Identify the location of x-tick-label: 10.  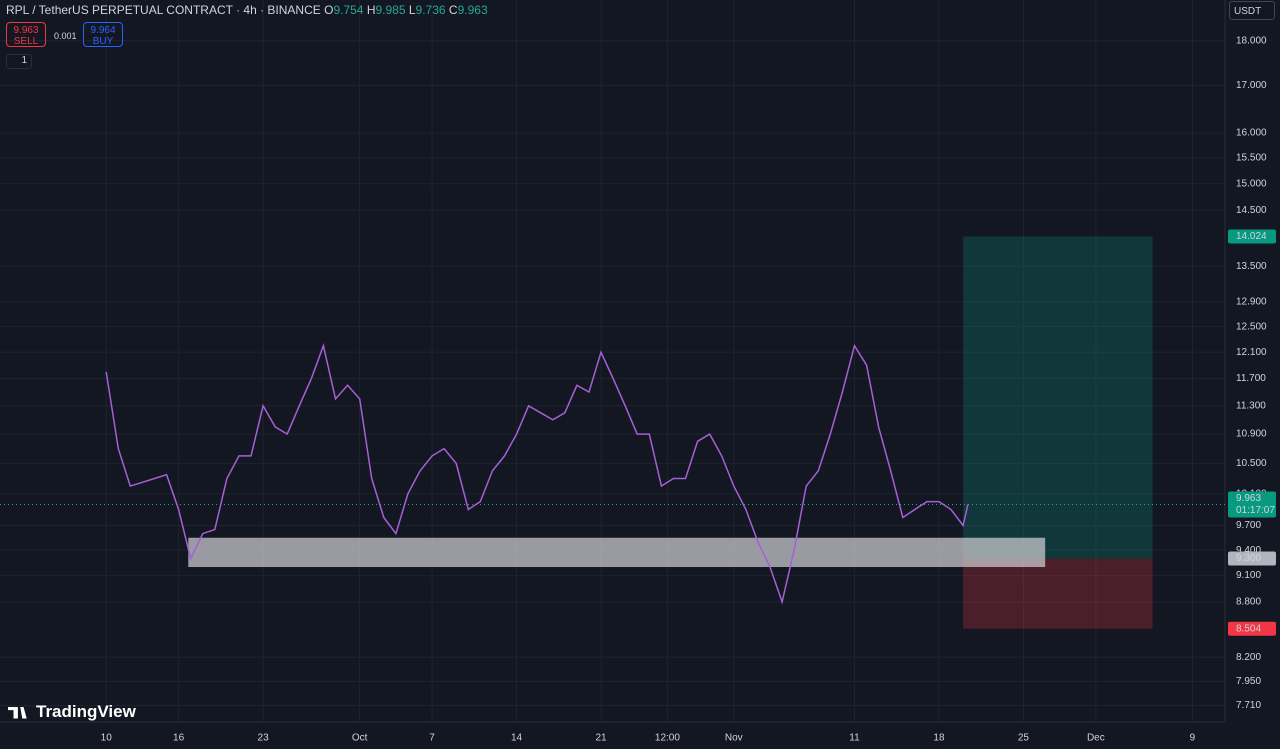
(107, 738).